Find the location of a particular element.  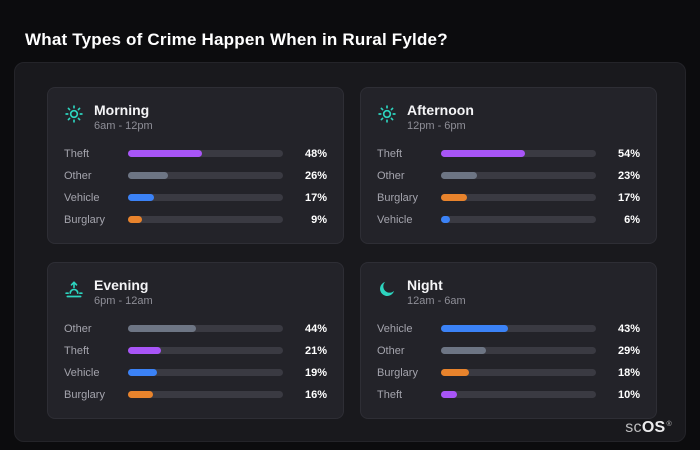

value-label: 18% is located at coordinates (628, 372).